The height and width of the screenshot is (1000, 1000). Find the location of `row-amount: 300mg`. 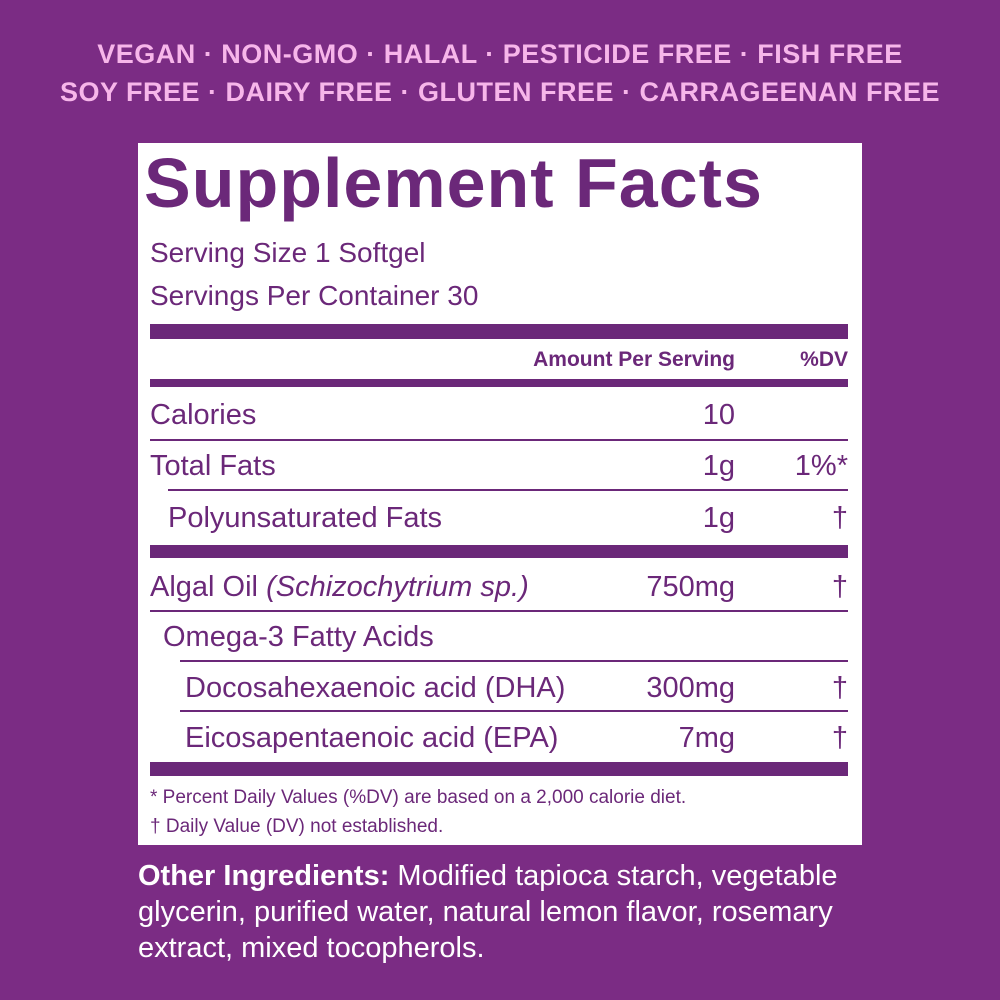

row-amount: 300mg is located at coordinates (690, 688).